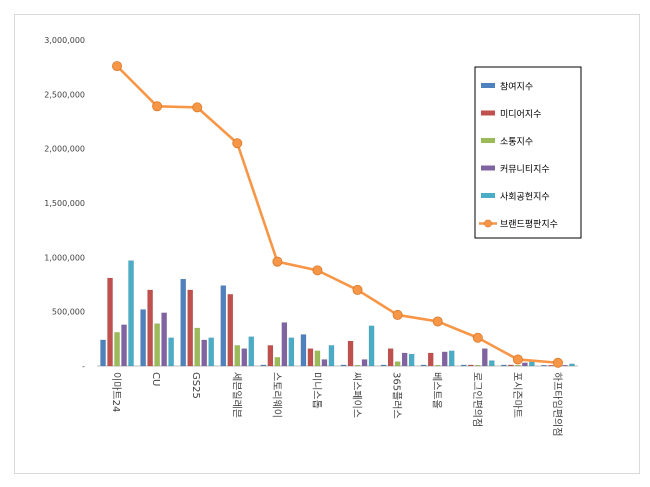 Image resolution: width=650 pixels, height=487 pixels. What do you see at coordinates (491, 363) in the screenshot?
I see `bar-사회공헌지수-로그인편의점` at bounding box center [491, 363].